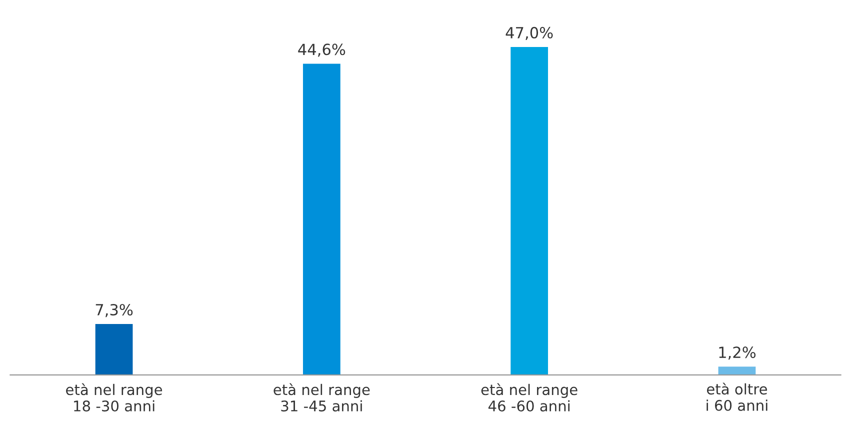  What do you see at coordinates (737, 396) in the screenshot?
I see `x-tick-label: età oltre i 60 anni` at bounding box center [737, 396].